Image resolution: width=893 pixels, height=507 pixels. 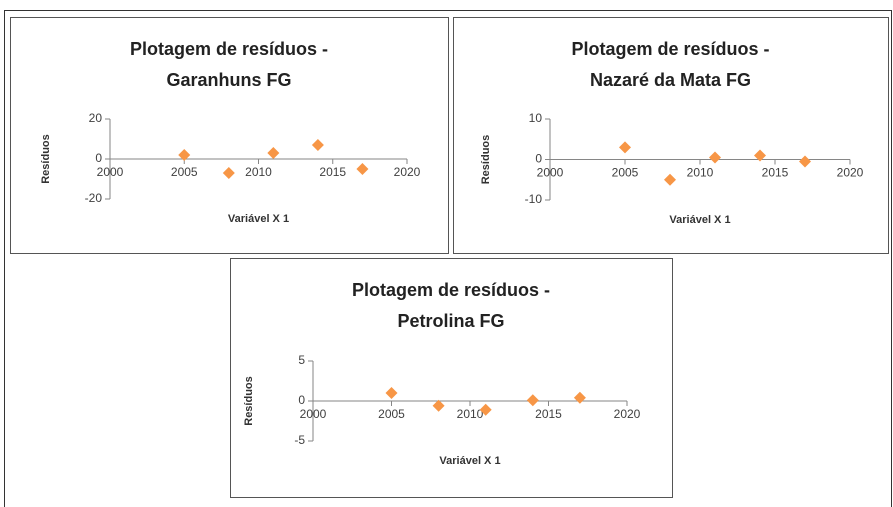 I want to click on y-tick-label: -20, so click(x=94, y=198).